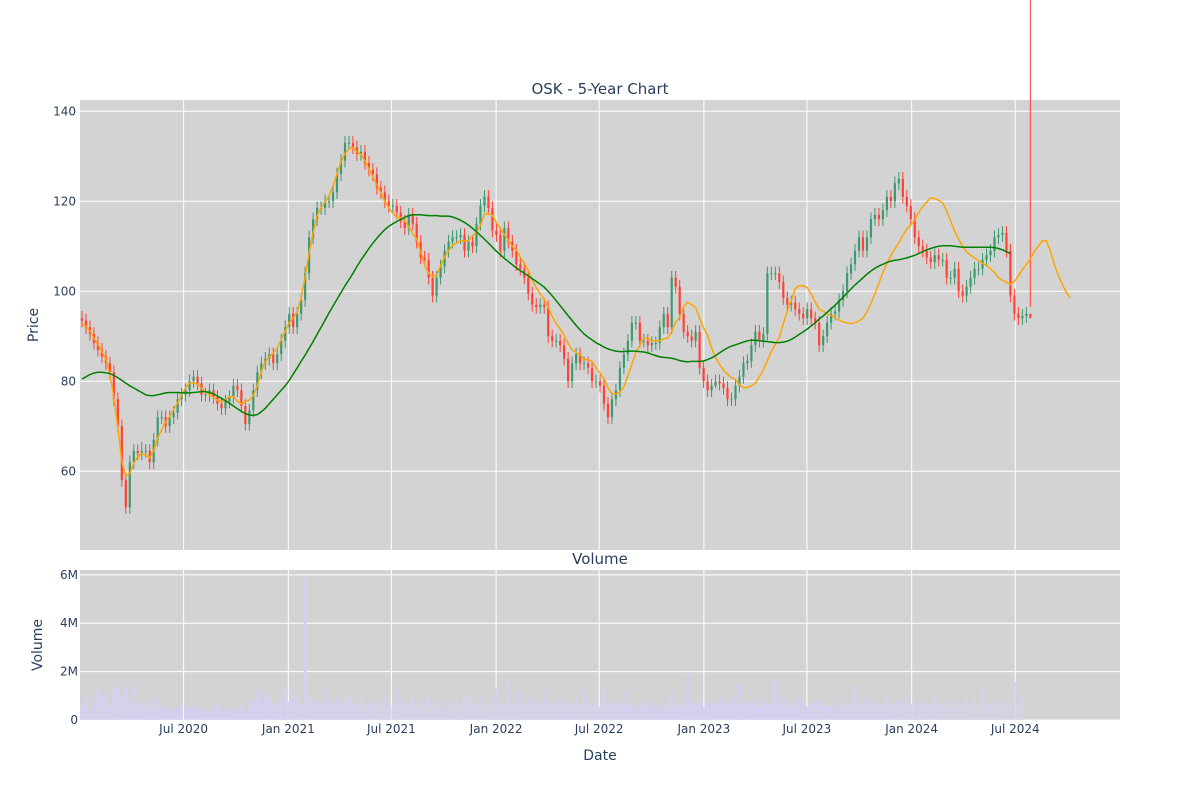 The width and height of the screenshot is (1200, 800). I want to click on chart-title: OSK - 5-Year Chart, so click(599, 89).